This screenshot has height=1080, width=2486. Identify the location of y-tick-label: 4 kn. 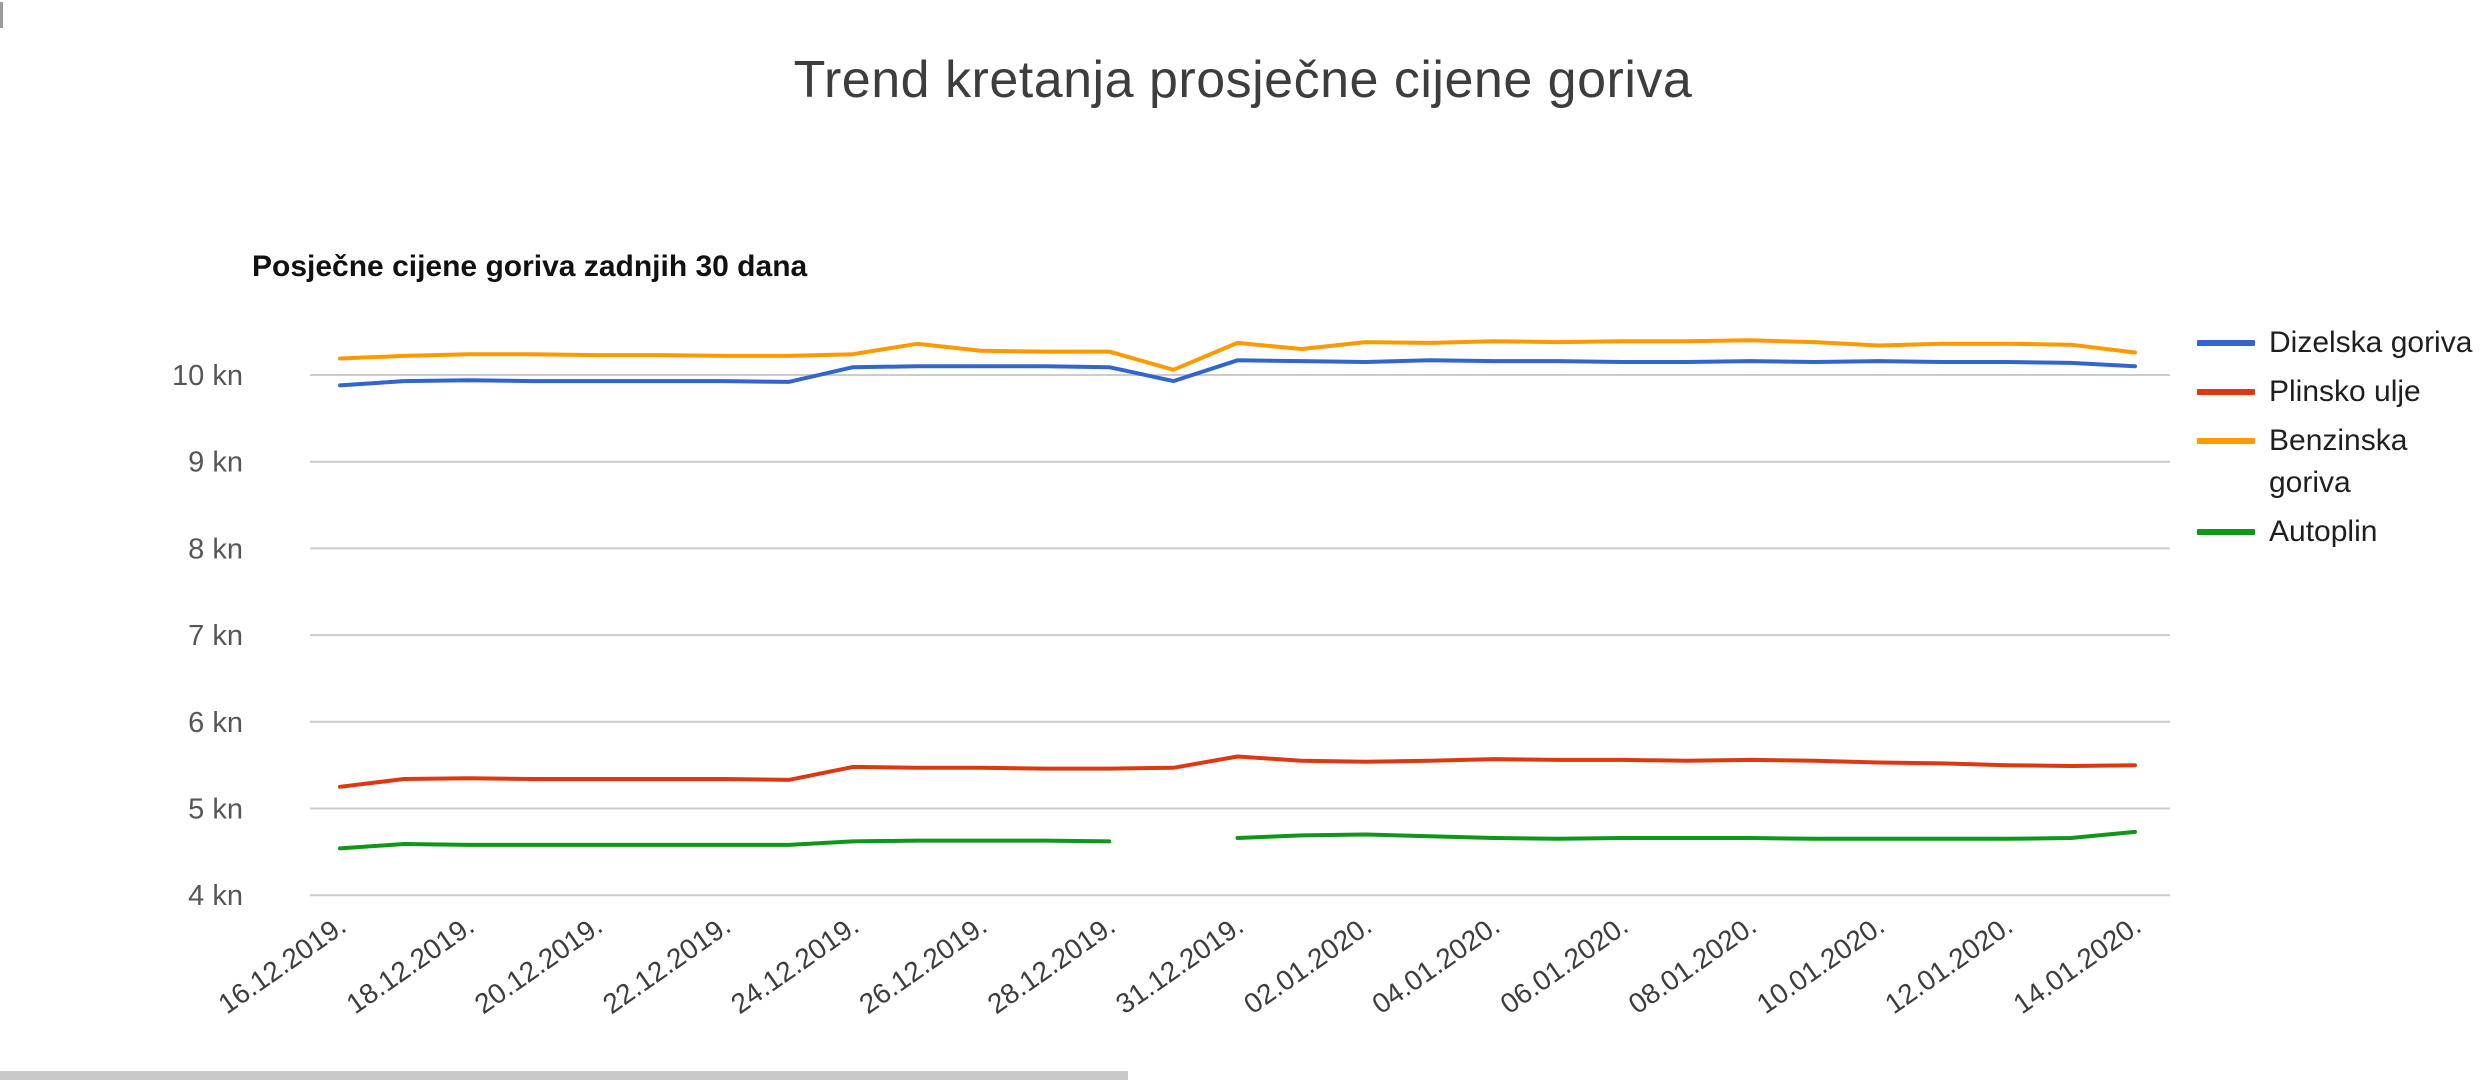
(215, 896).